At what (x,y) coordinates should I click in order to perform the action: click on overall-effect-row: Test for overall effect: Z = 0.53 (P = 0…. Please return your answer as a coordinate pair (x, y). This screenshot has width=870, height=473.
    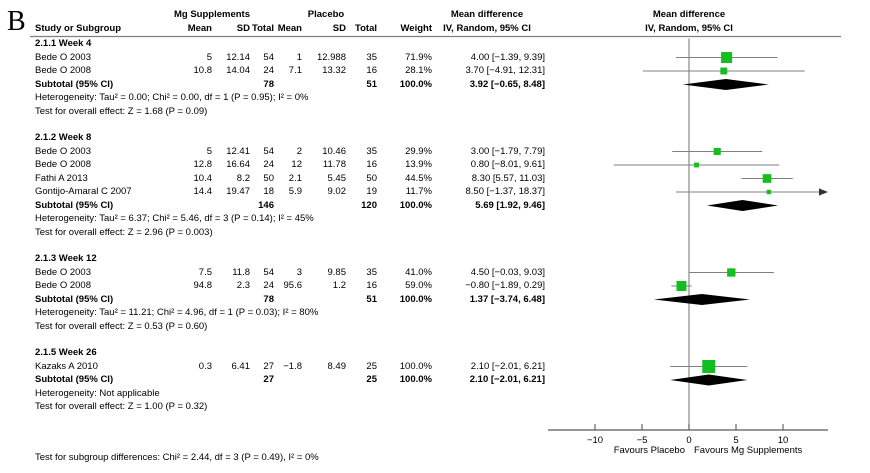
    Looking at the image, I should click on (435, 327).